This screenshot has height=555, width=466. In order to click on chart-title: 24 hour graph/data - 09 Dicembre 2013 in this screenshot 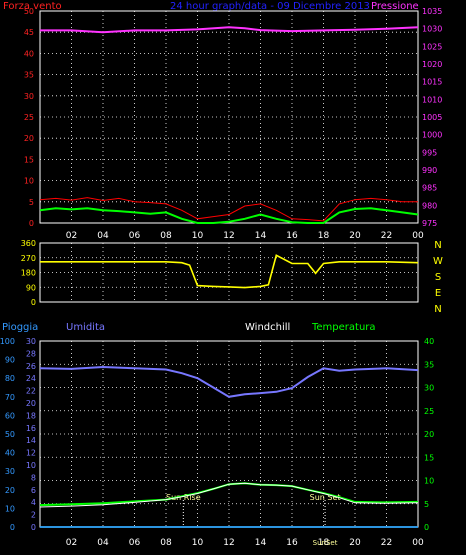, I will do `click(270, 6)`.